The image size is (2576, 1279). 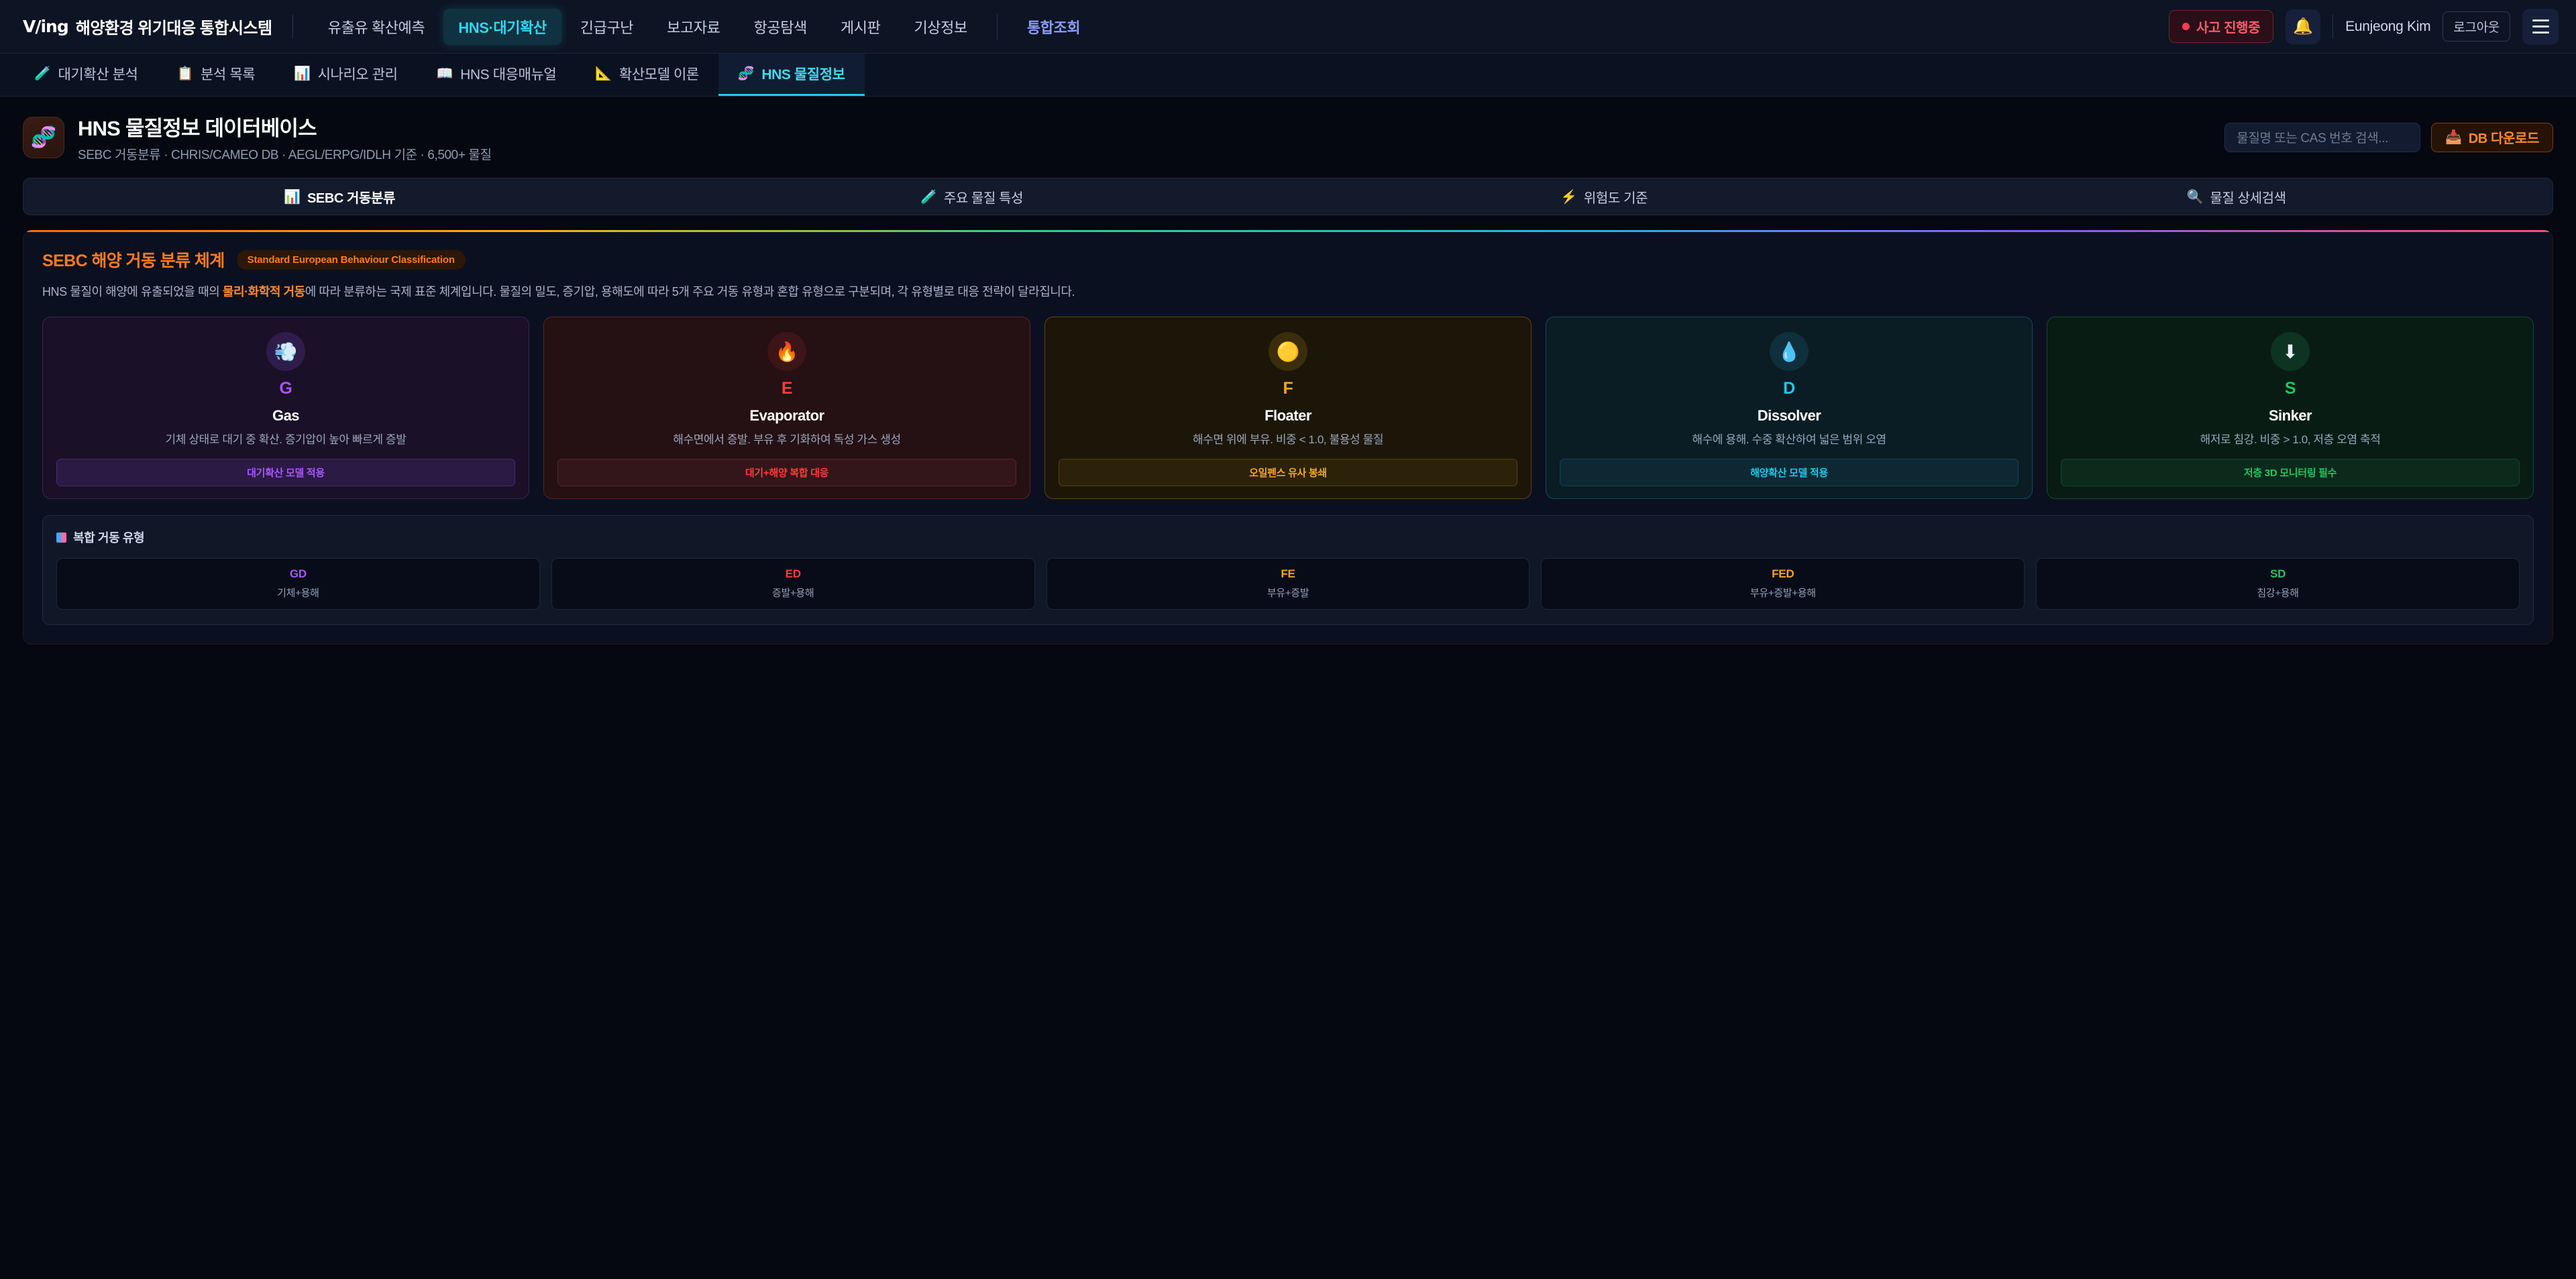 What do you see at coordinates (793, 584) in the screenshot?
I see `combo-card-ed: ED 증발+용해` at bounding box center [793, 584].